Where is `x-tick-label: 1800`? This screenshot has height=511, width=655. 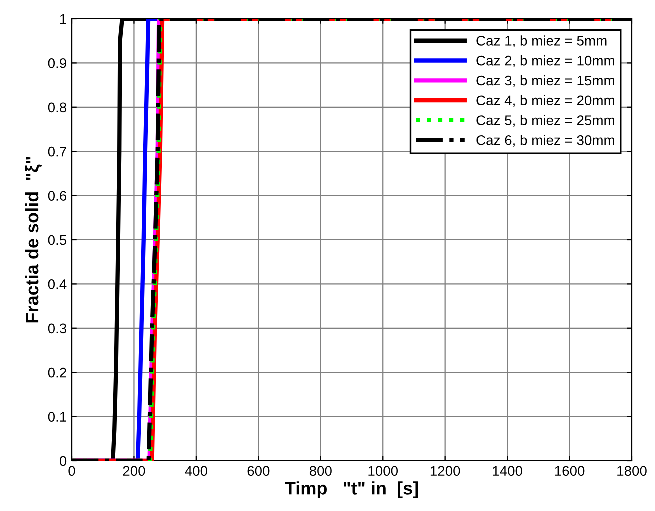
x-tick-label: 1800 is located at coordinates (632, 471).